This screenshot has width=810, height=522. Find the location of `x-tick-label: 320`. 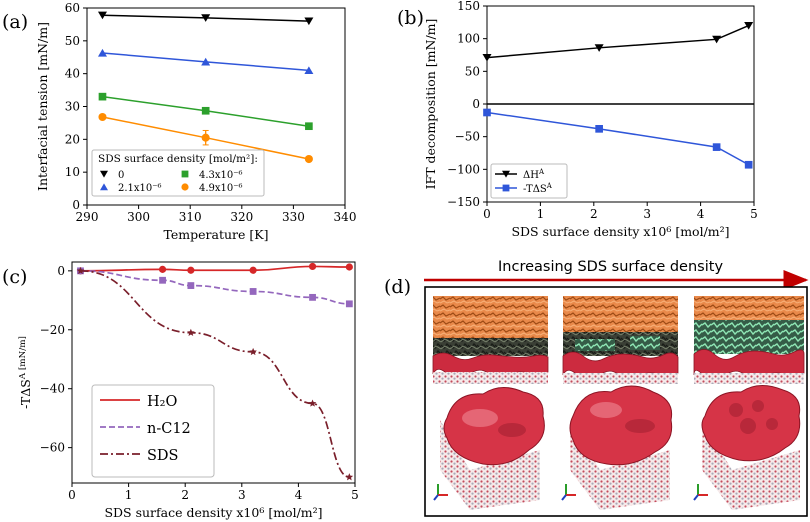

x-tick-label: 320 is located at coordinates (241, 217).